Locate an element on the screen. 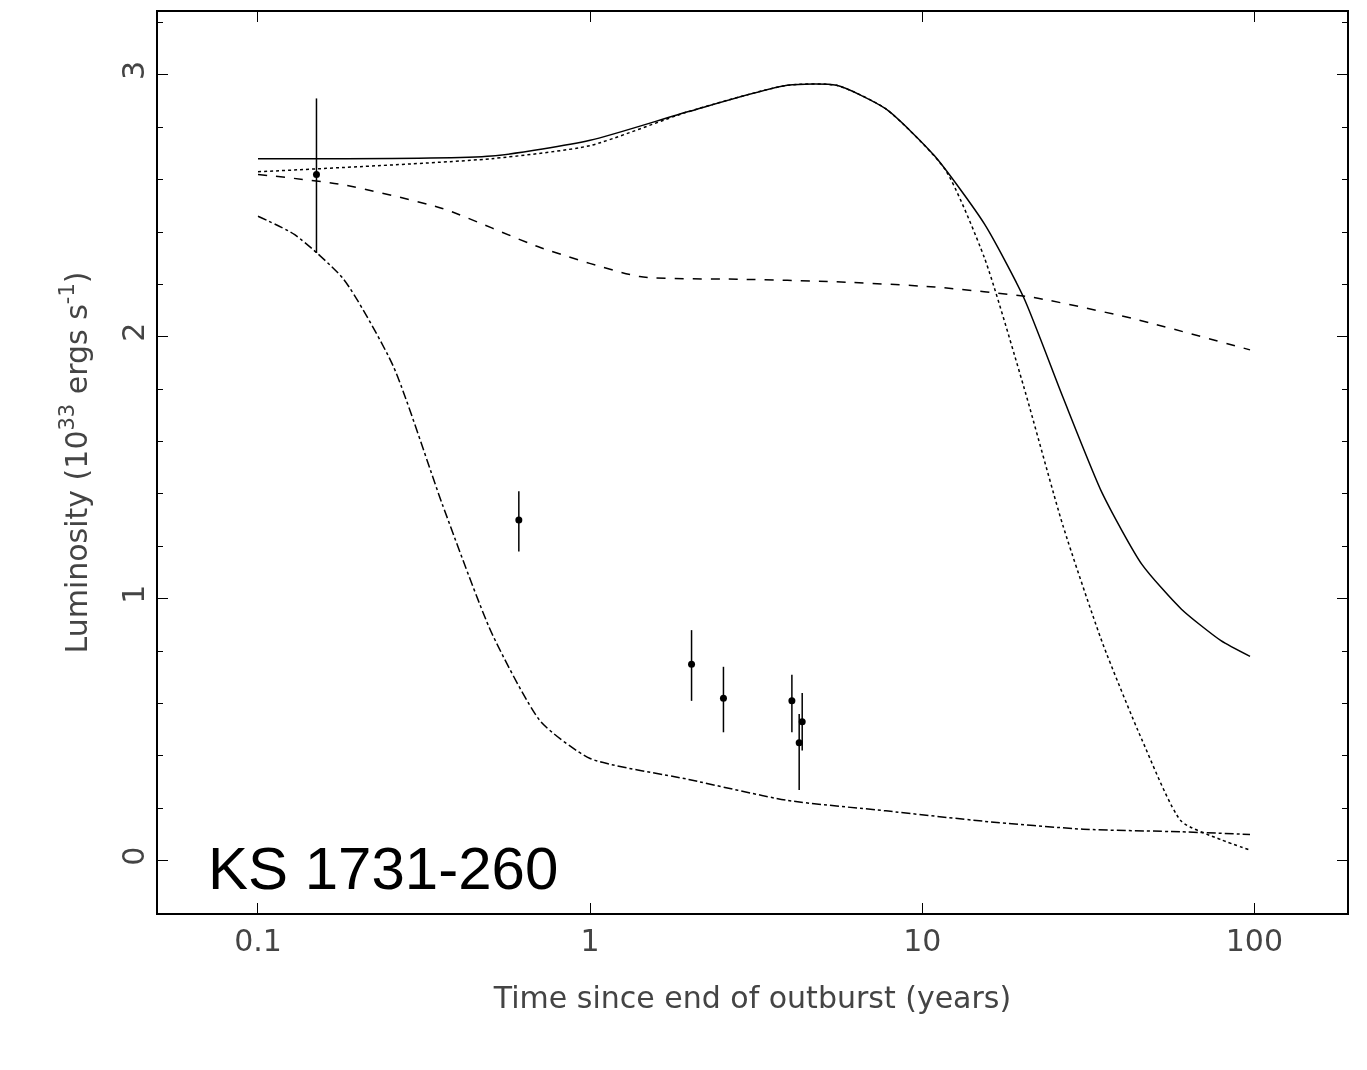 Image resolution: width=1367 pixels, height=1070 pixels. x-tick-label: 1 is located at coordinates (590, 940).